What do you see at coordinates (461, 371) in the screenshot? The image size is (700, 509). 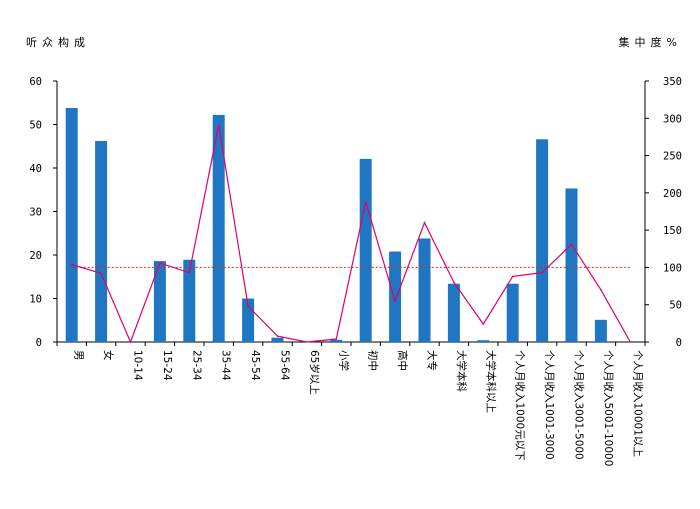 I see `category-label: 大学本科` at bounding box center [461, 371].